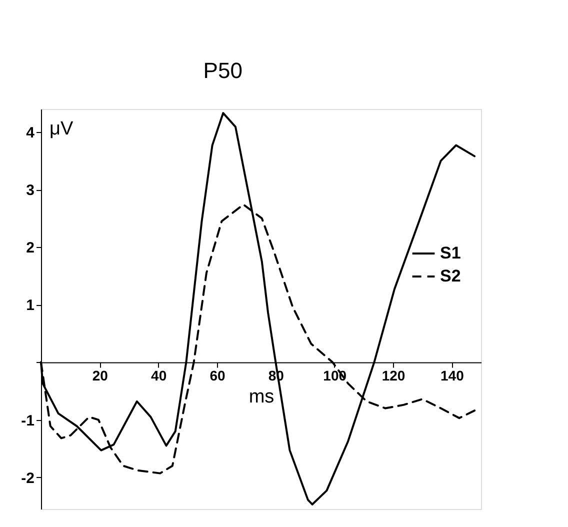 This screenshot has width=568, height=527. I want to click on x-tick-label: 100, so click(335, 376).